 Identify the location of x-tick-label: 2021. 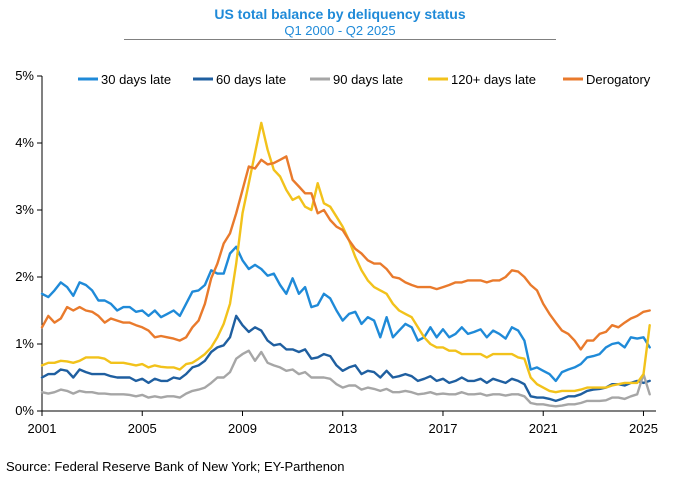
(543, 428).